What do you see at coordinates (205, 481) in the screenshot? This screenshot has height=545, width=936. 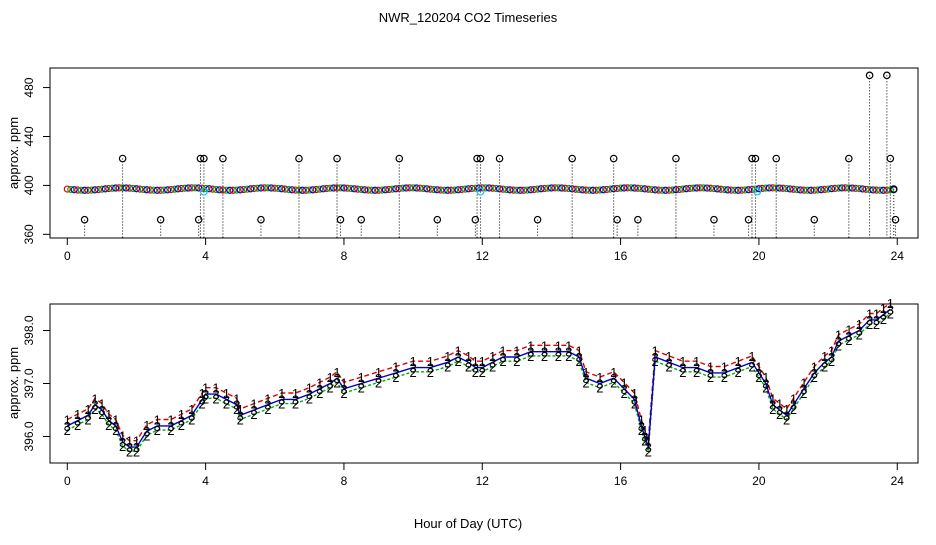 I see `bottom-xtick-label: 4` at bounding box center [205, 481].